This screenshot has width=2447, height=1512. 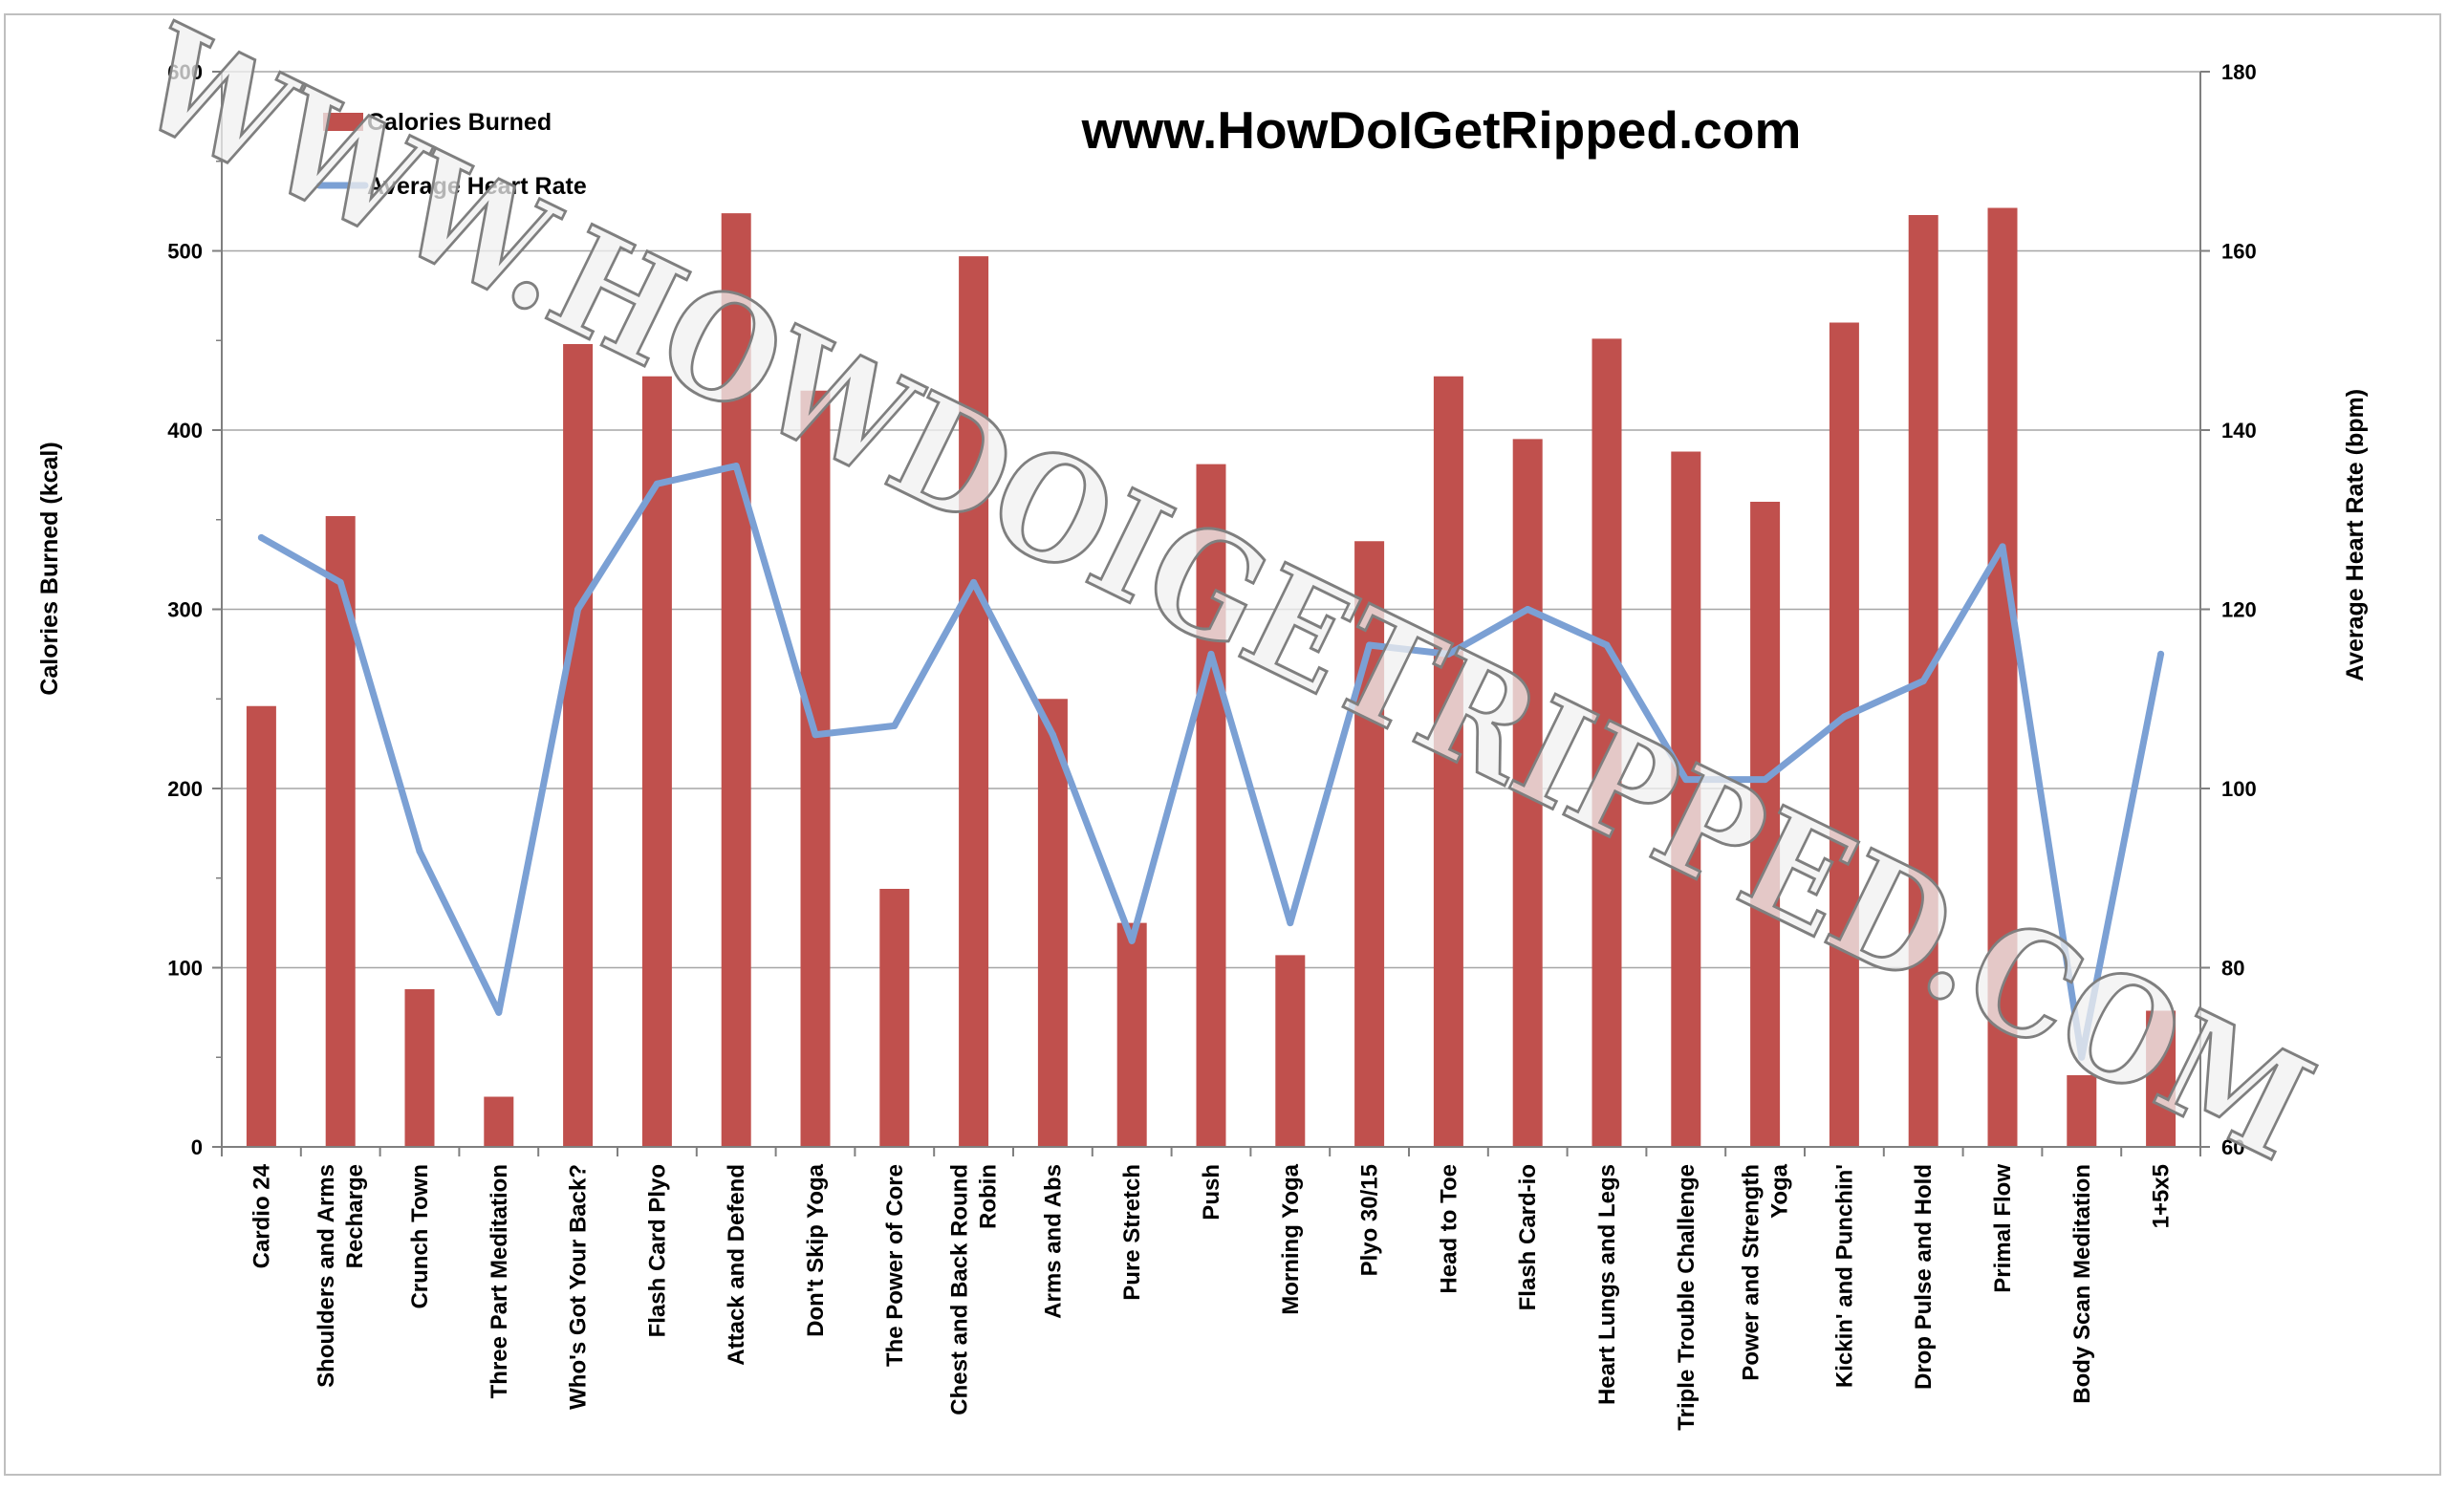 I want to click on category-label: 1+5x5, so click(x=2162, y=1196).